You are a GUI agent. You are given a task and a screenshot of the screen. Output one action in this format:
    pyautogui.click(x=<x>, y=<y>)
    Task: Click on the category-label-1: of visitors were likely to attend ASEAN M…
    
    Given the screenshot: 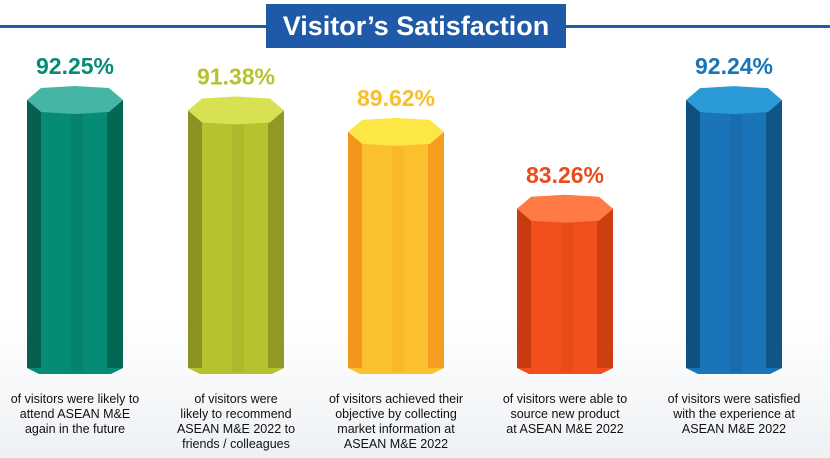 What is the action you would take?
    pyautogui.click(x=75, y=414)
    